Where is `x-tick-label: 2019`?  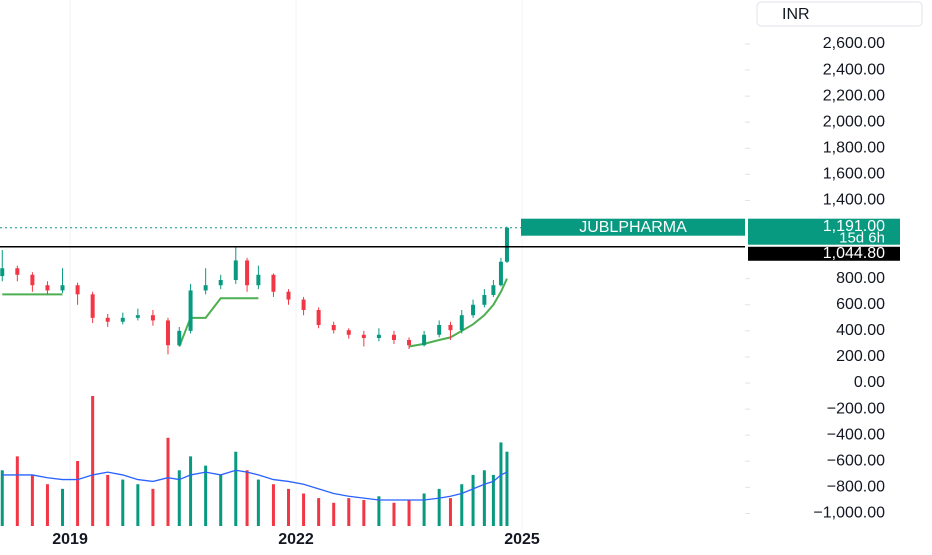 x-tick-label: 2019 is located at coordinates (70, 539).